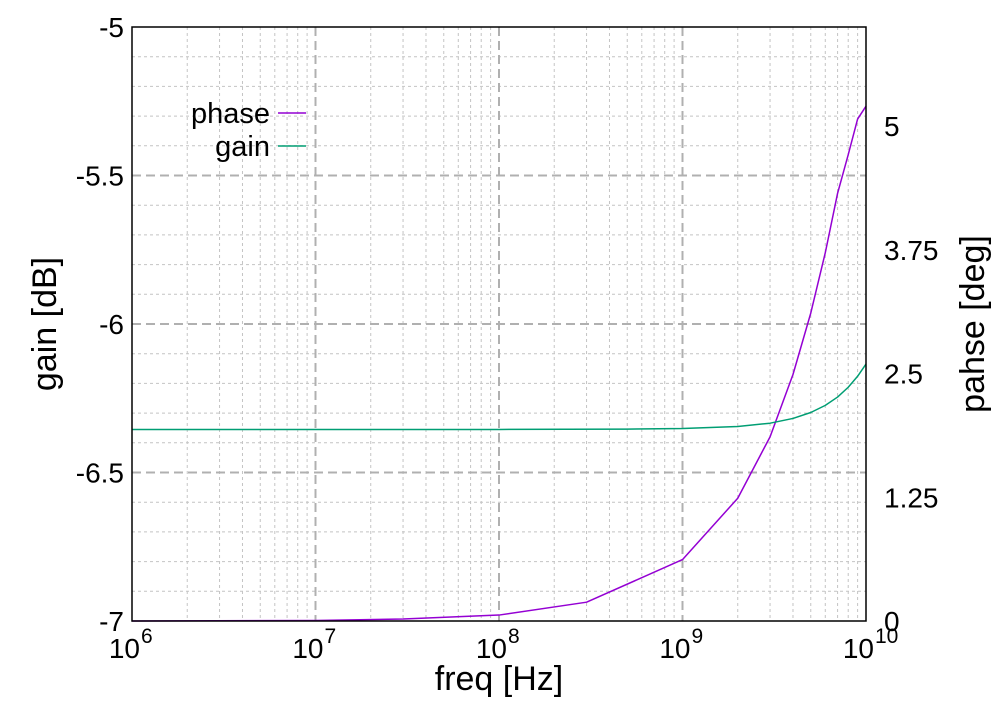 The image size is (1000, 705). What do you see at coordinates (514, 636) in the screenshot?
I see `x-tick-exponent: 8` at bounding box center [514, 636].